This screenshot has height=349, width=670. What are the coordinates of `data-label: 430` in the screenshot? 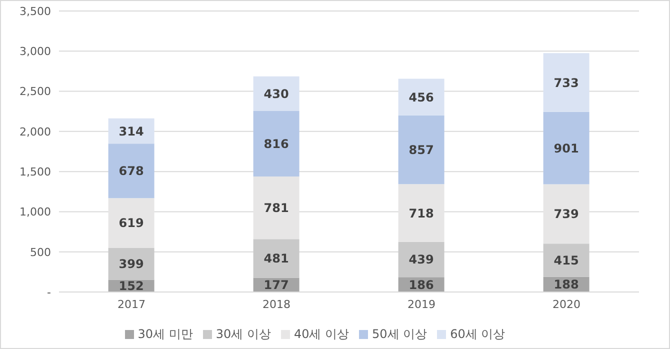 It's located at (276, 93).